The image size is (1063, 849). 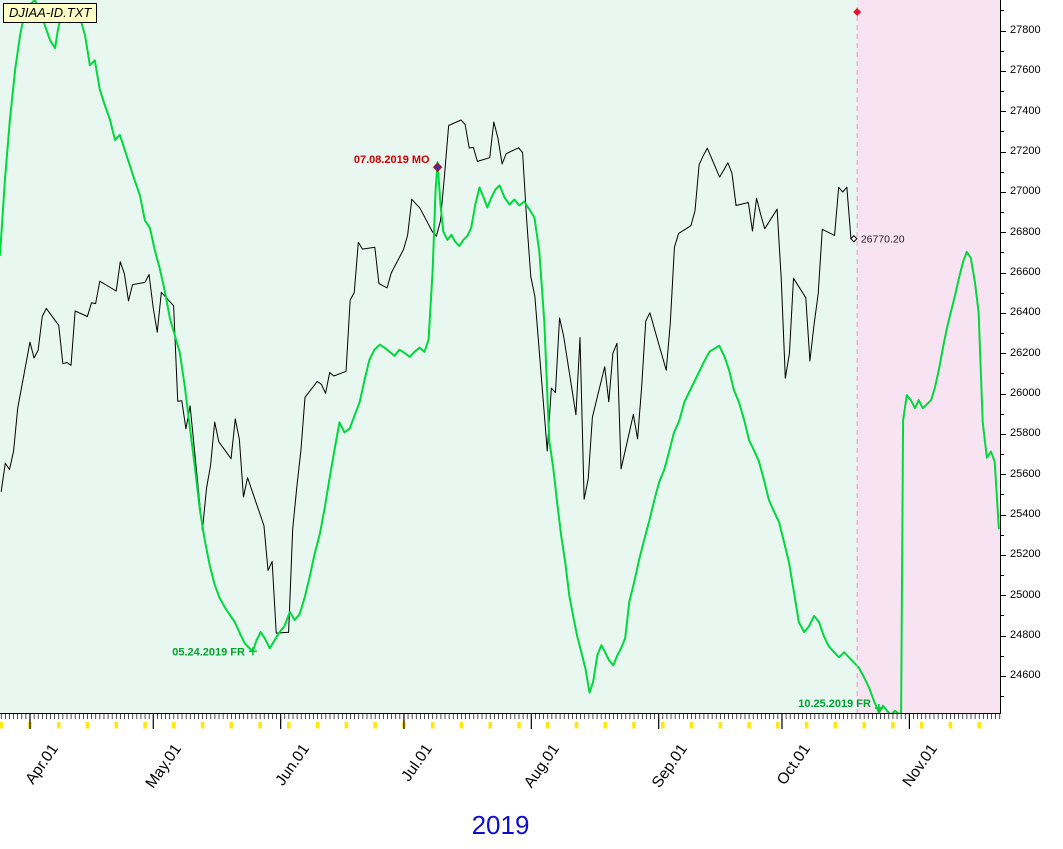 What do you see at coordinates (1025, 514) in the screenshot?
I see `y-axis-label: 25400` at bounding box center [1025, 514].